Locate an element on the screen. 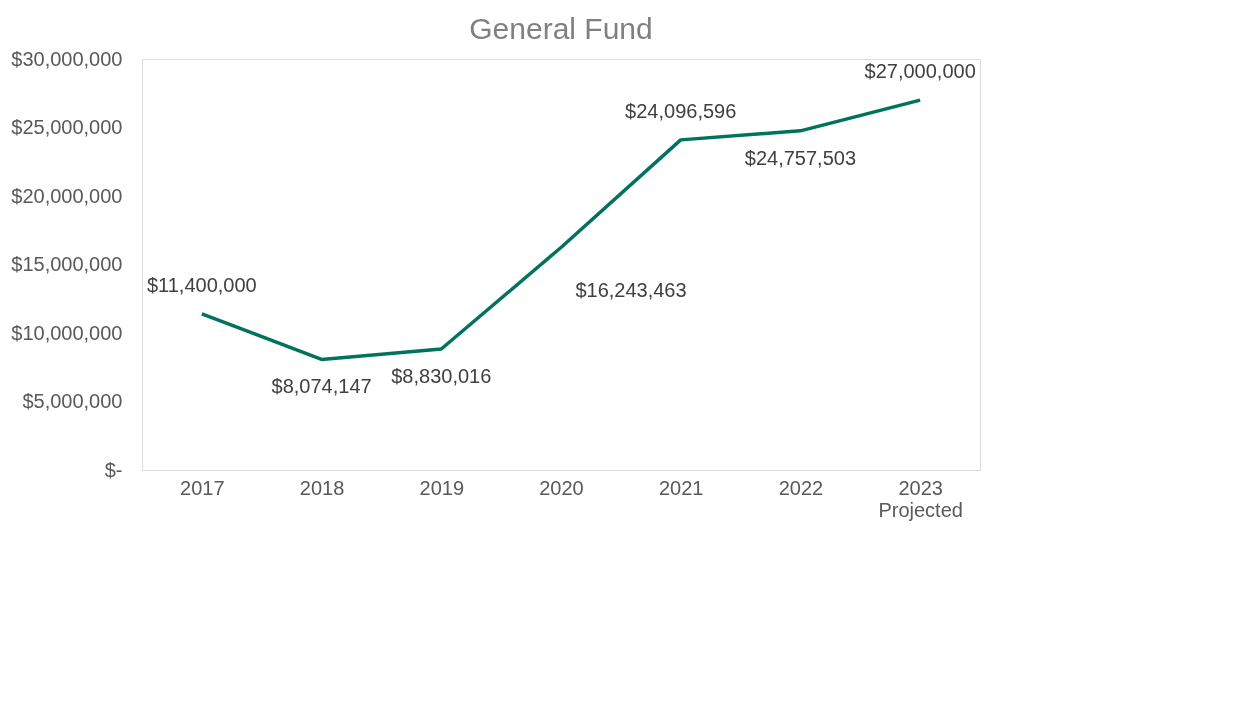 The width and height of the screenshot is (1247, 719). data-label: $27,000,000 is located at coordinates (920, 71).